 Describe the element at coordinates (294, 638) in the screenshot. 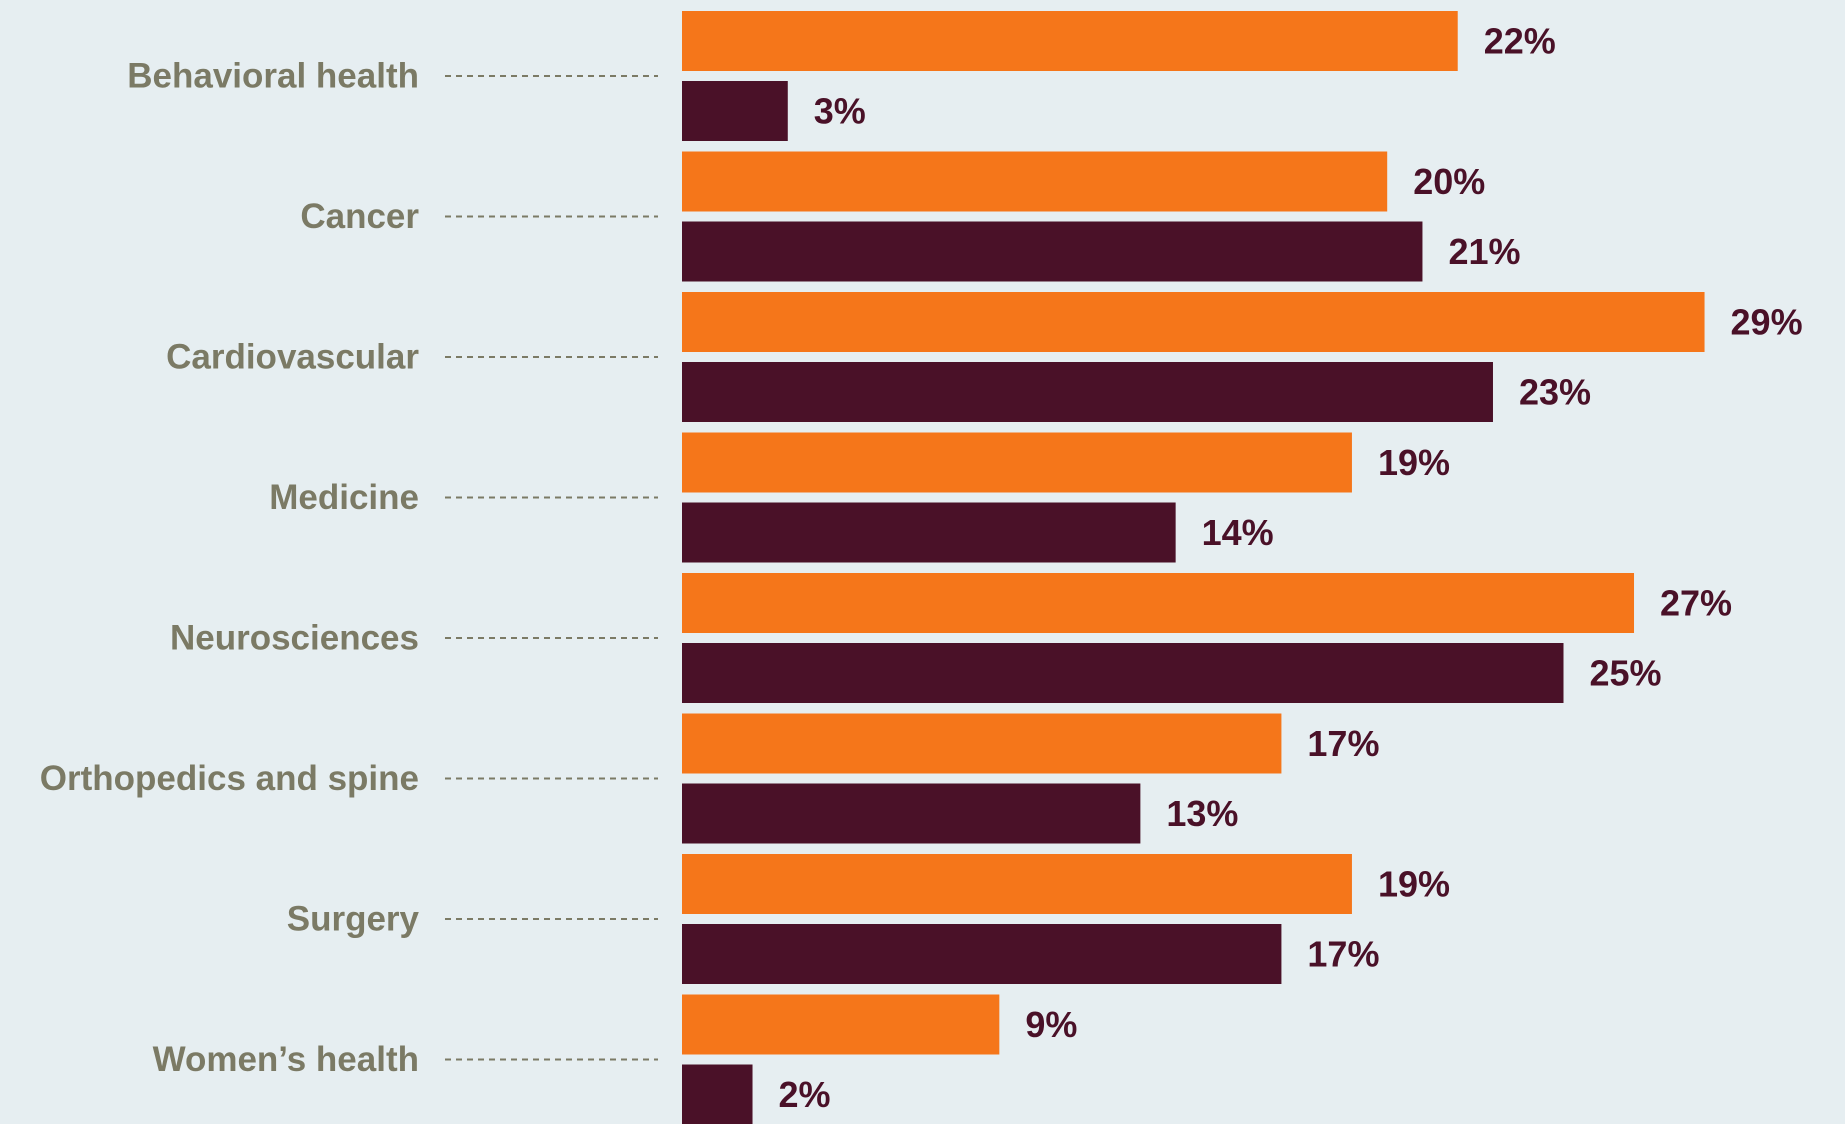

I see `category-label: Neurosciences` at that location.